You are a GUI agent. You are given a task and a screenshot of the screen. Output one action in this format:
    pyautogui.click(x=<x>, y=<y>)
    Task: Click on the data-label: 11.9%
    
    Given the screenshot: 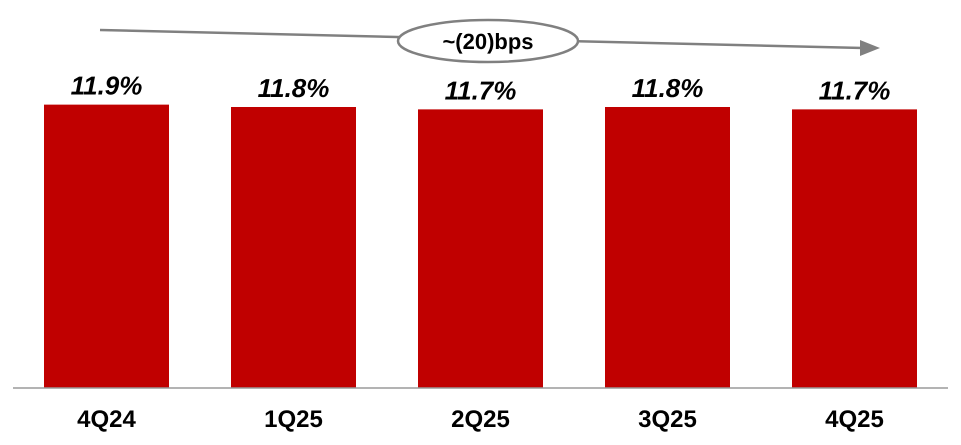 What is the action you would take?
    pyautogui.click(x=106, y=85)
    